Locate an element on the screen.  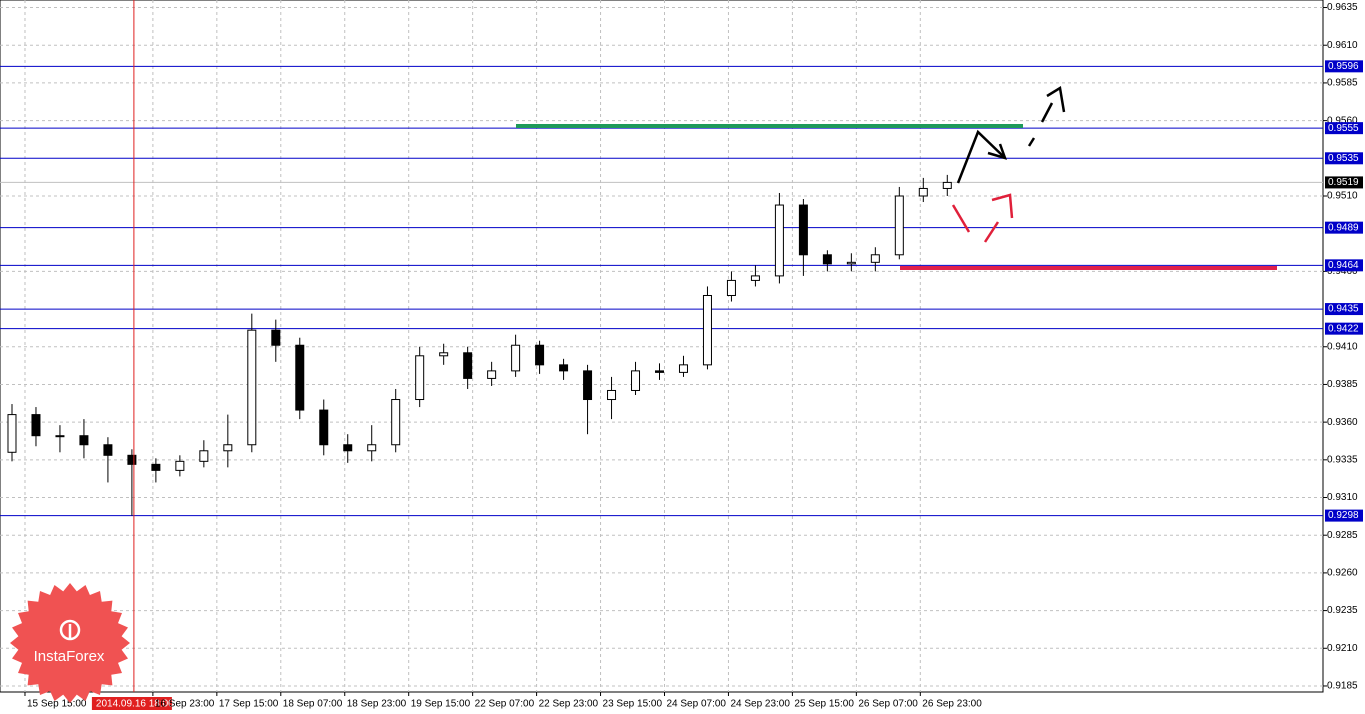
x-tick-label: 22 Sep 07:00 is located at coordinates (505, 704).